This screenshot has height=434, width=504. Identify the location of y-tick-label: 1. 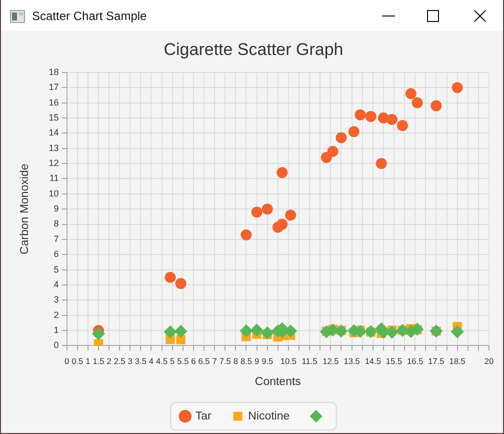
(56, 330).